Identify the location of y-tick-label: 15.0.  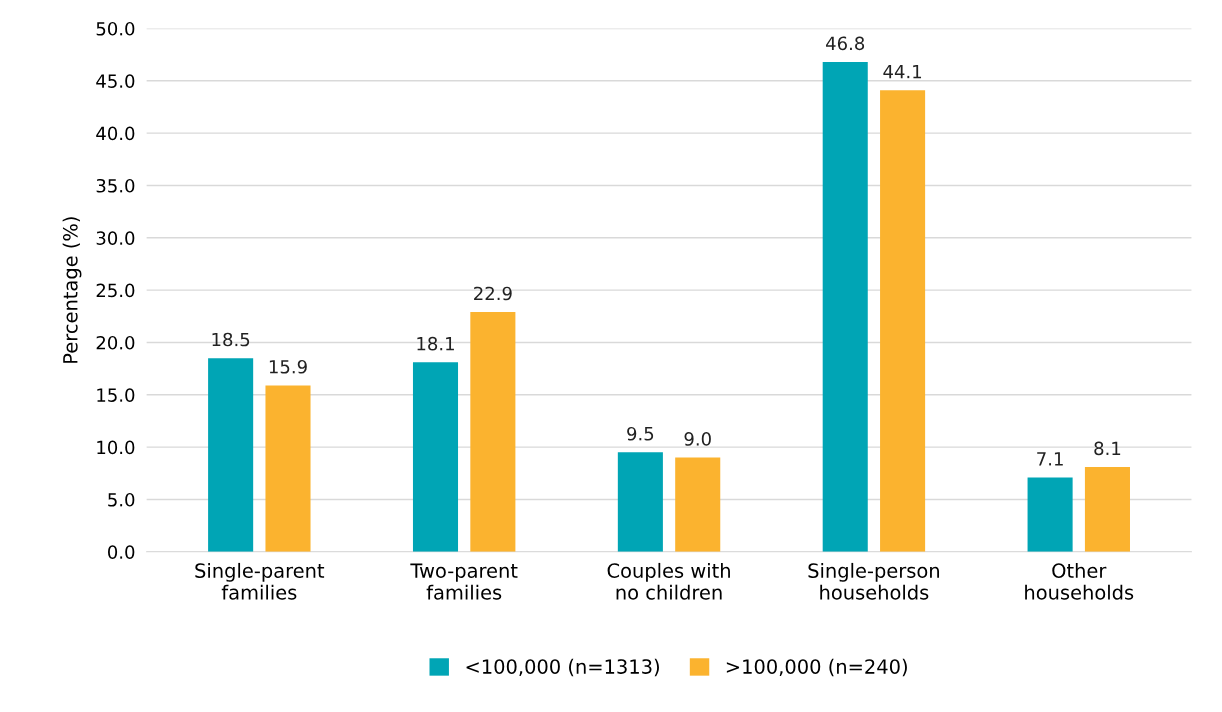
(116, 395).